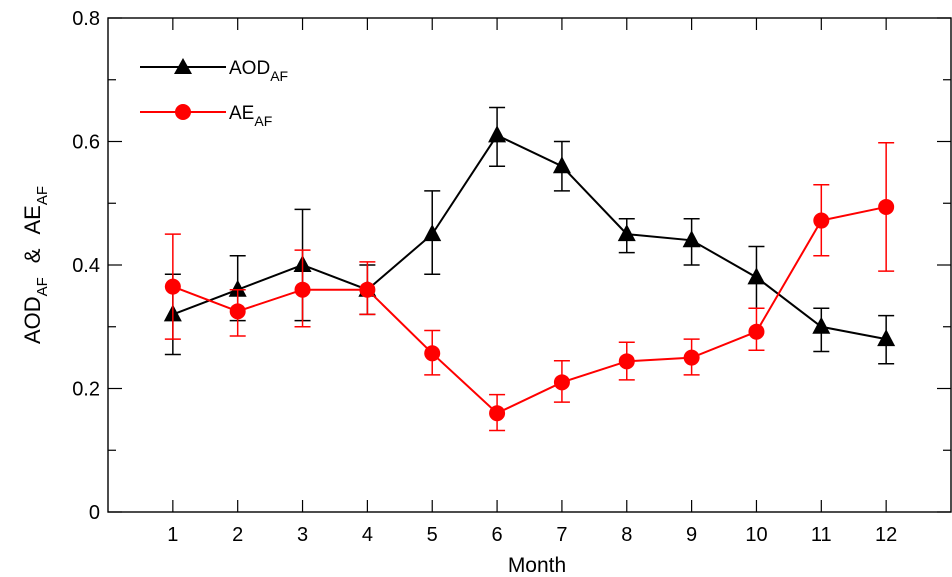 The height and width of the screenshot is (577, 952). I want to click on legend-label-ae-main: AE, so click(241, 113).